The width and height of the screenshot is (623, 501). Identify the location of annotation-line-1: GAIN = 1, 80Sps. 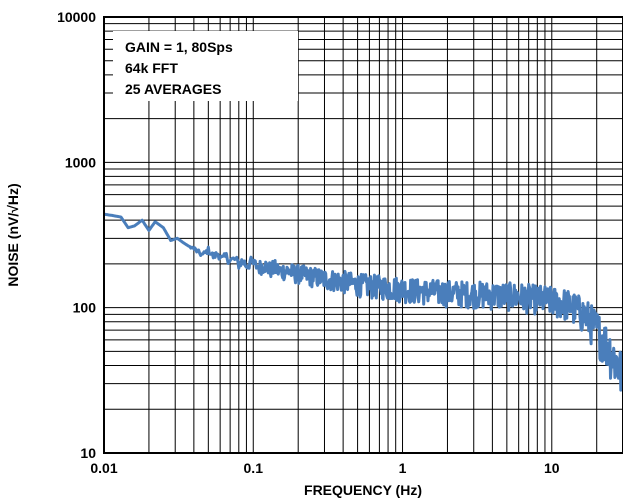
(179, 47).